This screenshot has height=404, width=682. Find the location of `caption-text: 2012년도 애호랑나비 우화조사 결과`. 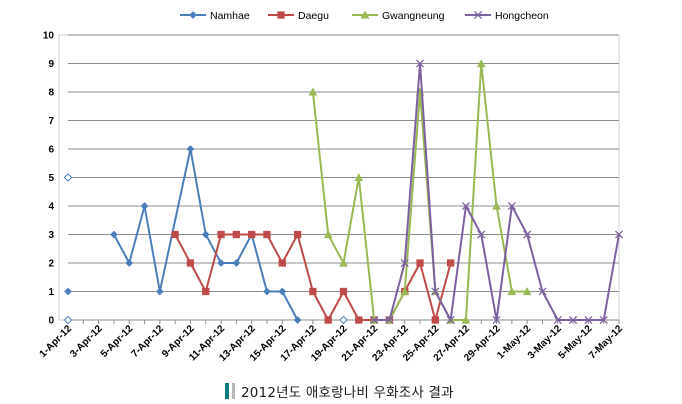

caption-text: 2012년도 애호랑나비 우화조사 결과 is located at coordinates (347, 393).